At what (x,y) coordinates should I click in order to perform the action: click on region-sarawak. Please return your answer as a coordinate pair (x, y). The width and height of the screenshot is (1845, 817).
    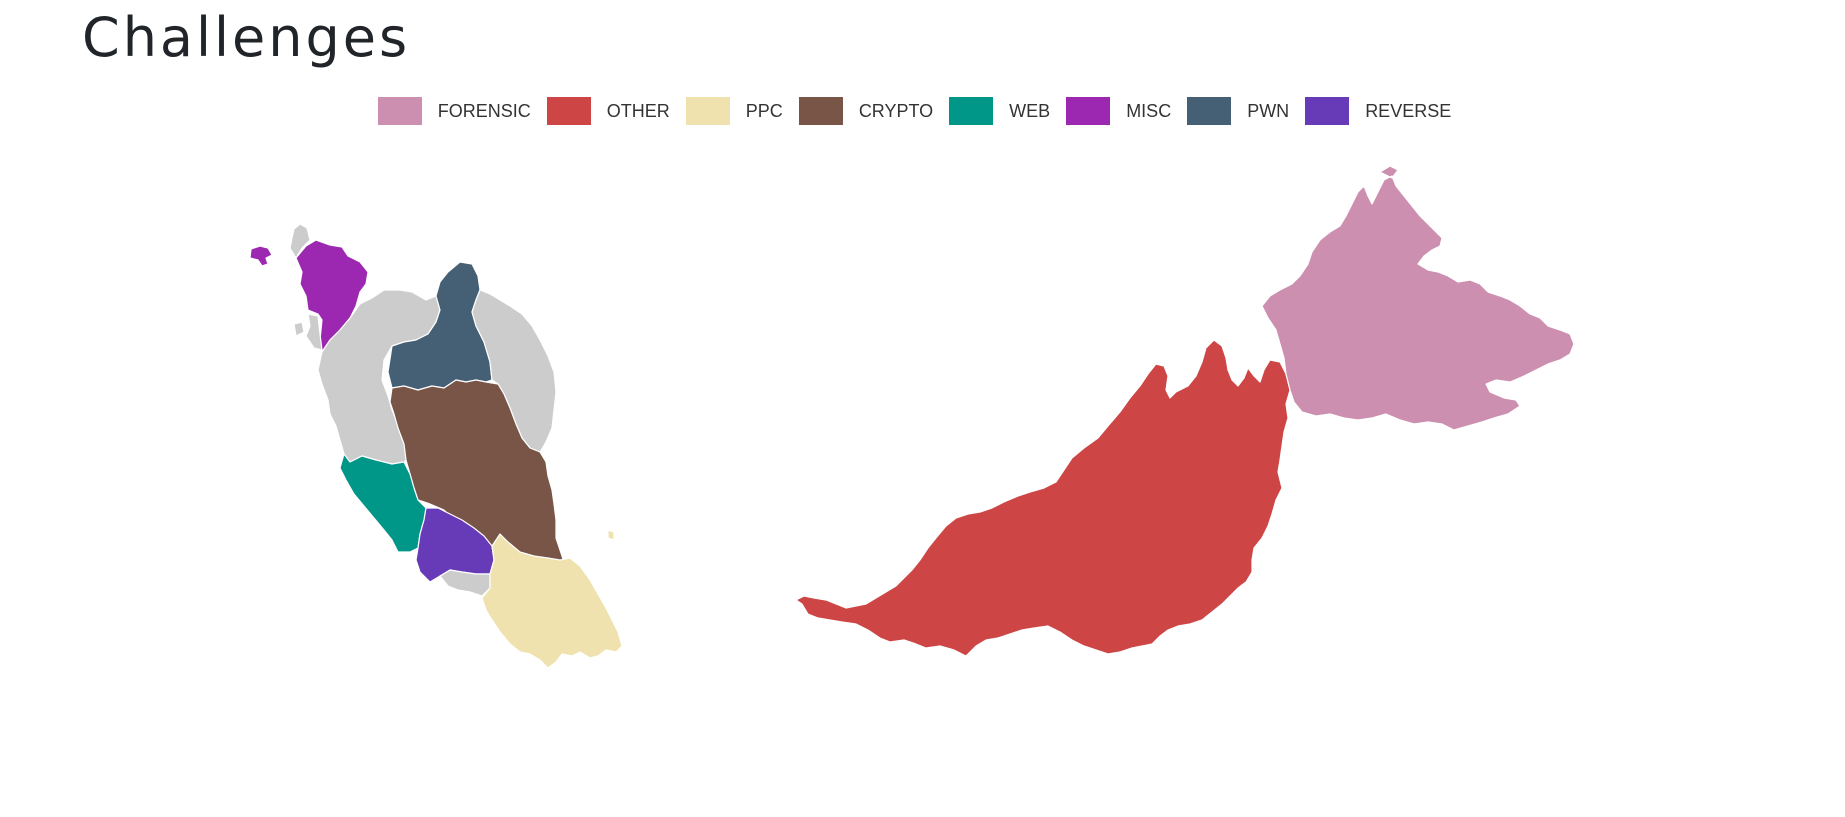
    Looking at the image, I should click on (1043, 498).